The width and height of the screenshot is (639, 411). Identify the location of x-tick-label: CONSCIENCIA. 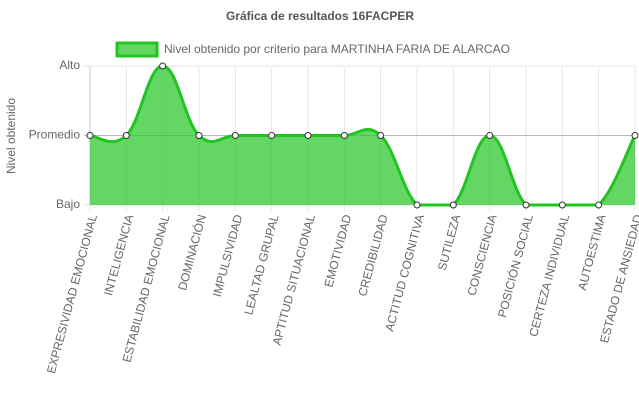
(482, 255).